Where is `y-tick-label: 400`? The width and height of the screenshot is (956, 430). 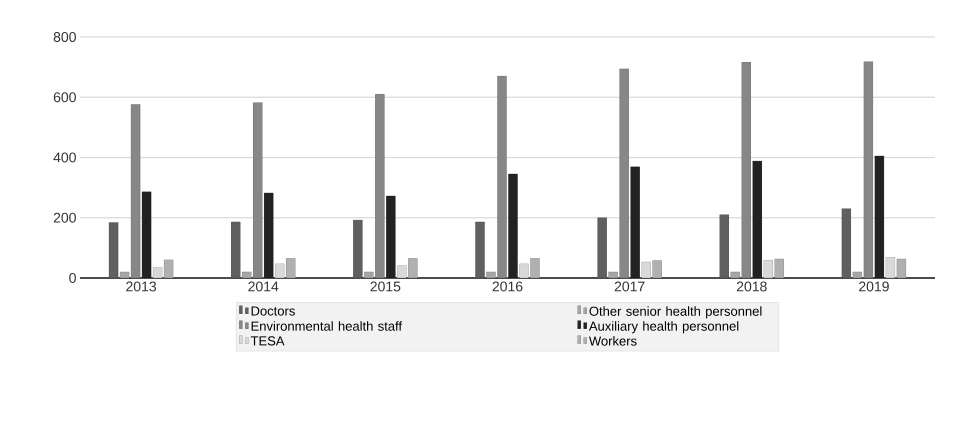 y-tick-label: 400 is located at coordinates (64, 157).